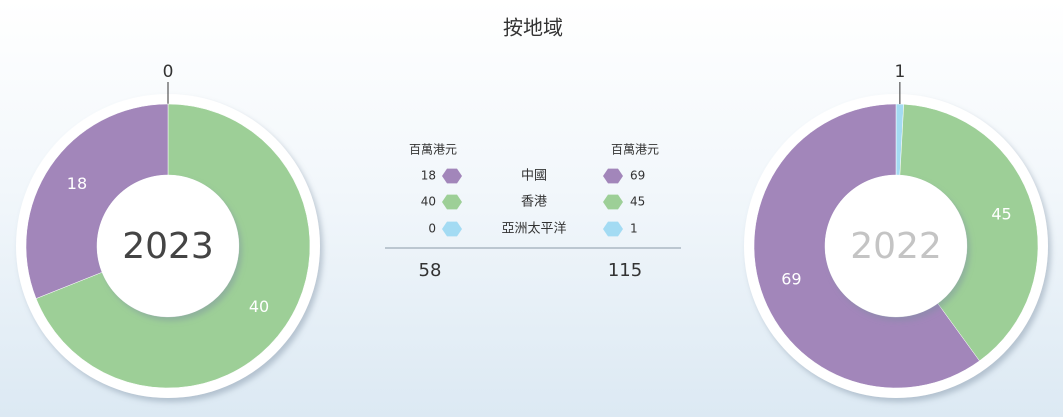 This screenshot has width=1063, height=417. What do you see at coordinates (428, 202) in the screenshot?
I see `legend-value: 40` at bounding box center [428, 202].